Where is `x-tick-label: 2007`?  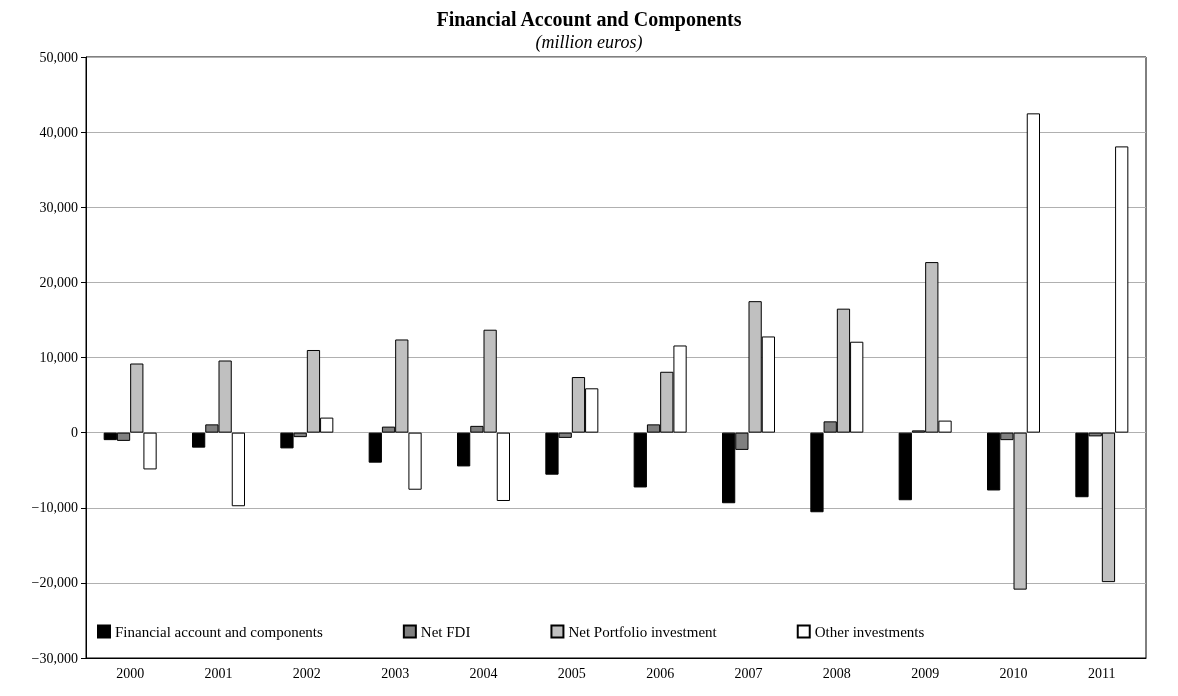
x-tick-label: 2007 is located at coordinates (748, 673).